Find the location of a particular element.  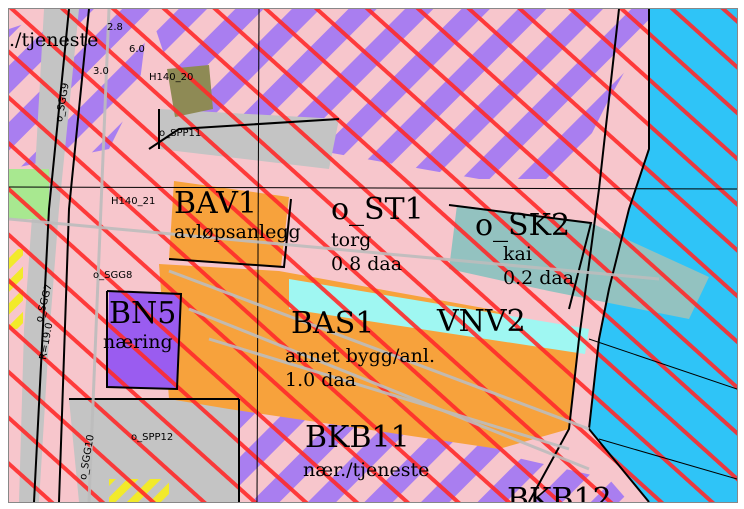

bav1-code: BAV1 is located at coordinates (215, 203).